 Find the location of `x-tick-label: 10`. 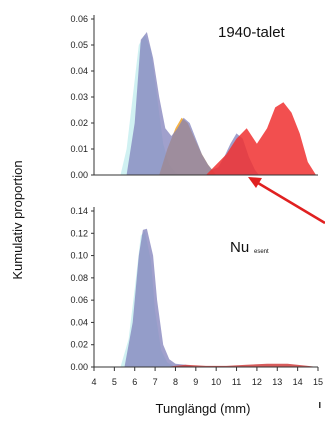

x-tick-label: 10 is located at coordinates (216, 382).